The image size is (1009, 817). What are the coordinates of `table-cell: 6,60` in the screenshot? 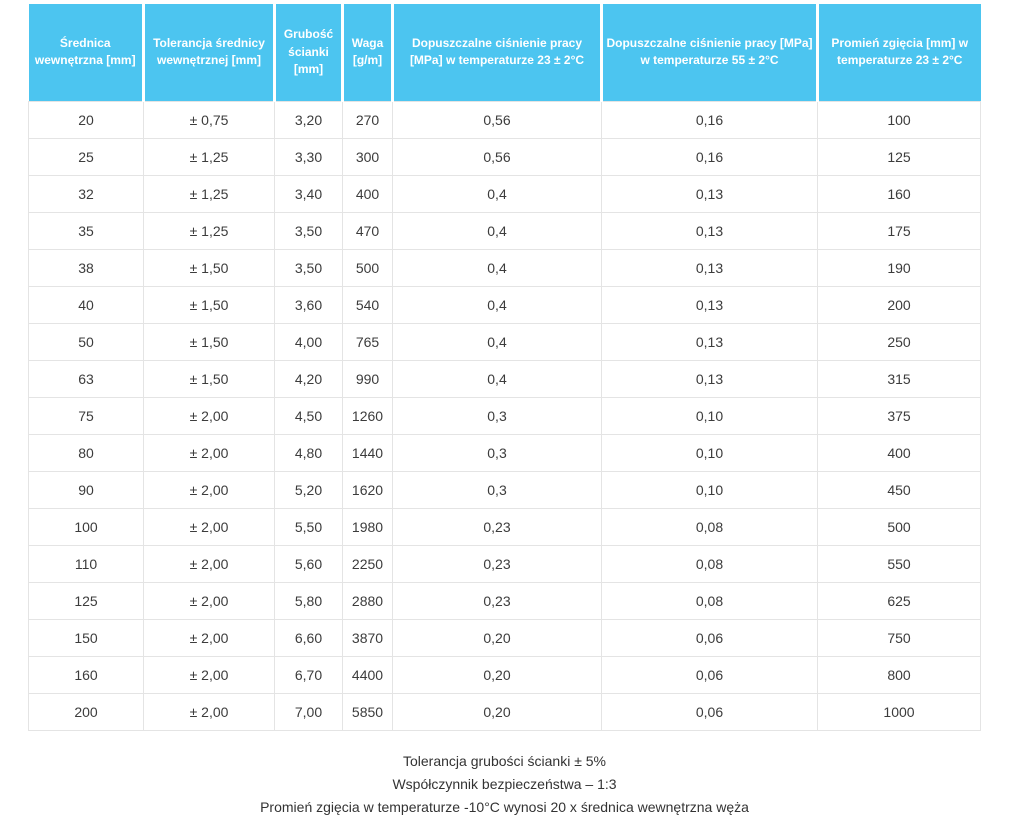 It's located at (308, 637).